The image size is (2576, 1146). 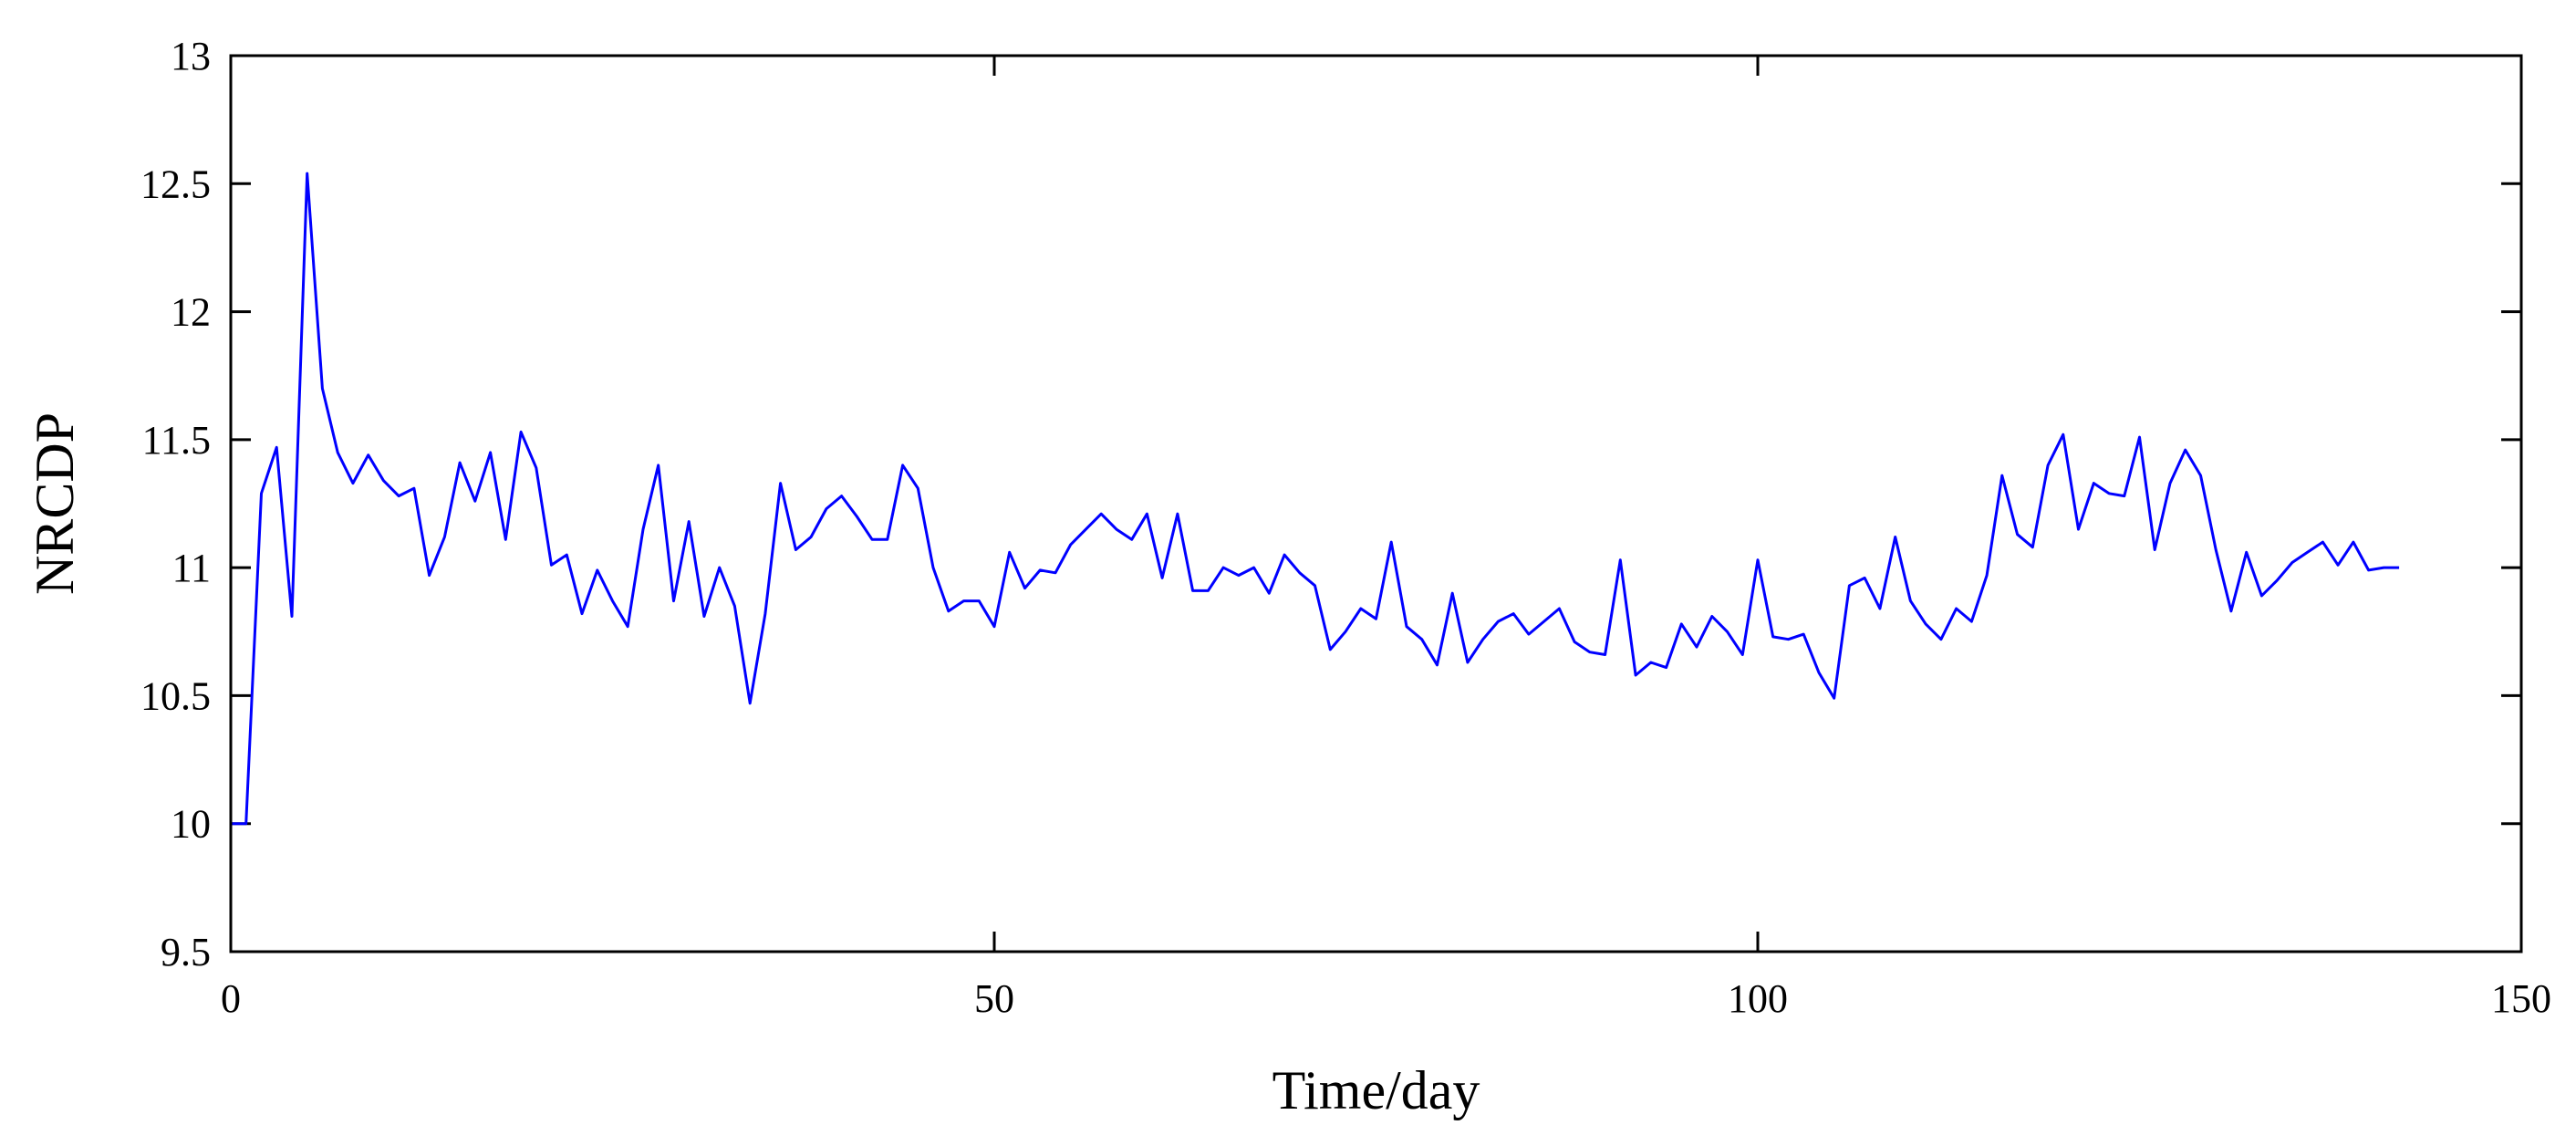 What do you see at coordinates (186, 952) in the screenshot?
I see `y-tick-label: 9.5` at bounding box center [186, 952].